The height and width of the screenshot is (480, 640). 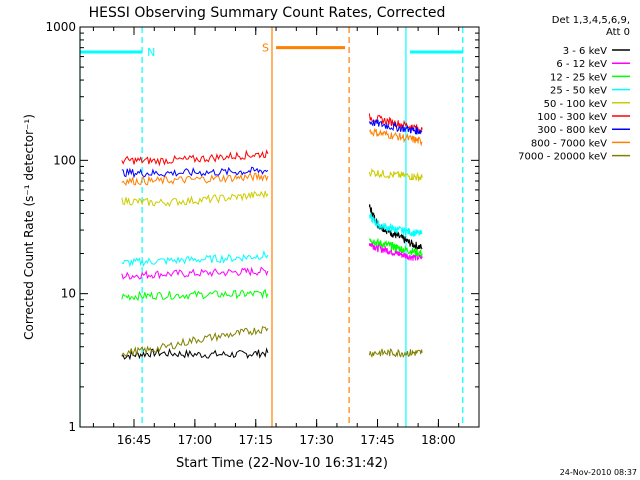 I want to click on legend-label-4: 25 - 50 keV, so click(x=578, y=91).